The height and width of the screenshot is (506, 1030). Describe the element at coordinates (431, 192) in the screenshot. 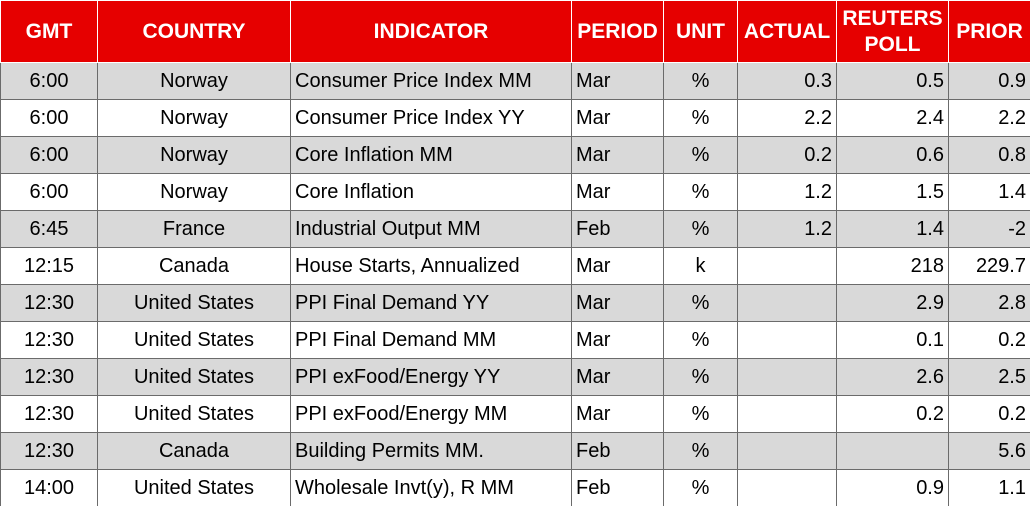

I see `table-cell: Core Inflation` at that location.